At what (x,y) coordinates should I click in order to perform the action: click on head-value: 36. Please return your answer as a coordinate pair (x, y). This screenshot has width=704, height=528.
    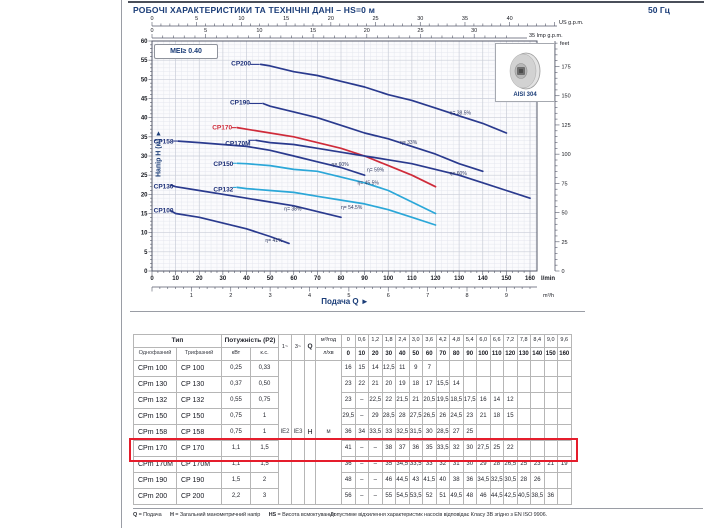
    Looking at the image, I should click on (415, 448).